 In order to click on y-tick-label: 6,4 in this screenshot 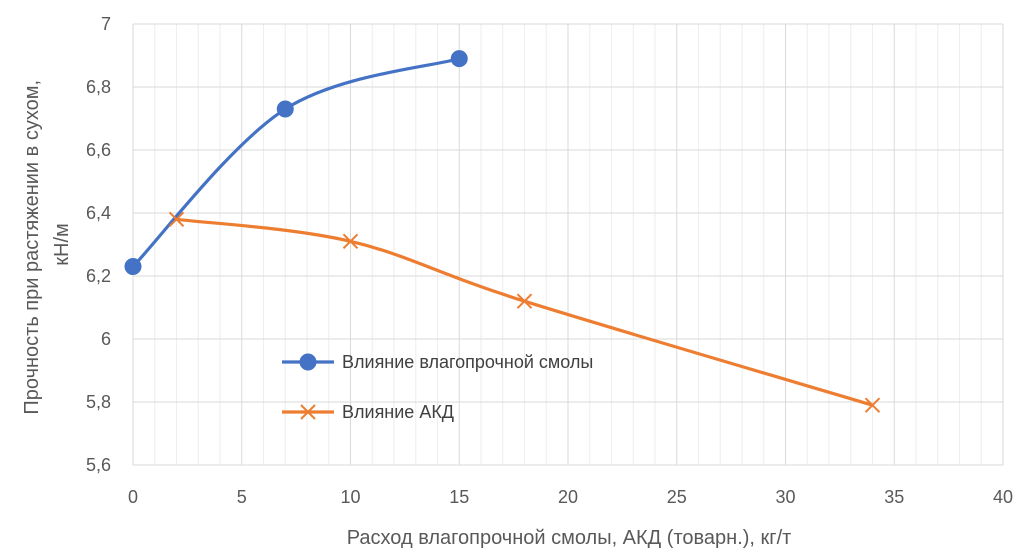, I will do `click(98, 213)`.